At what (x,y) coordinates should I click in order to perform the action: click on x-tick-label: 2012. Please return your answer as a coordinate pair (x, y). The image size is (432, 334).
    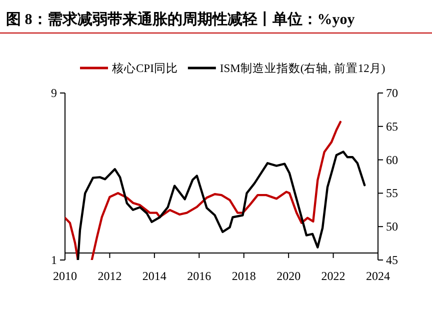
    Looking at the image, I should click on (110, 276).